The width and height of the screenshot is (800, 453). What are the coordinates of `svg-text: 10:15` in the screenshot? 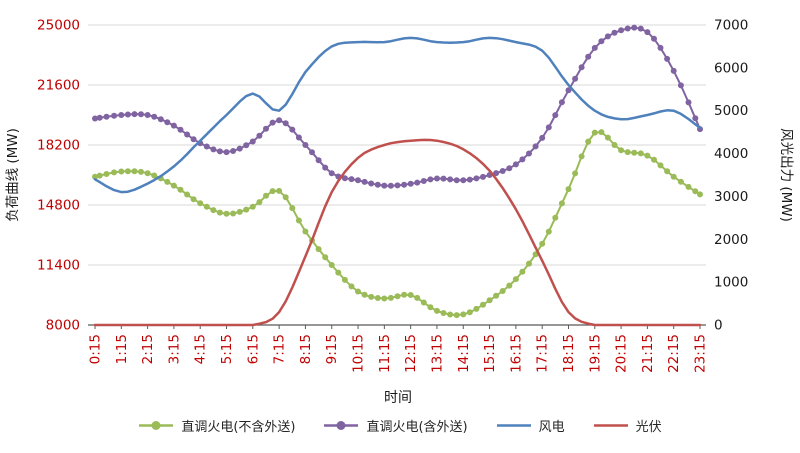 It's located at (359, 353).